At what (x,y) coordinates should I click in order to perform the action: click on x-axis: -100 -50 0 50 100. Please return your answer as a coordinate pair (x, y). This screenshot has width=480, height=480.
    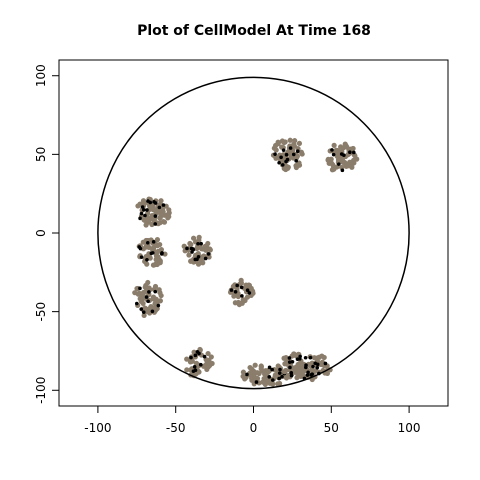
    Looking at the image, I should click on (252, 420).